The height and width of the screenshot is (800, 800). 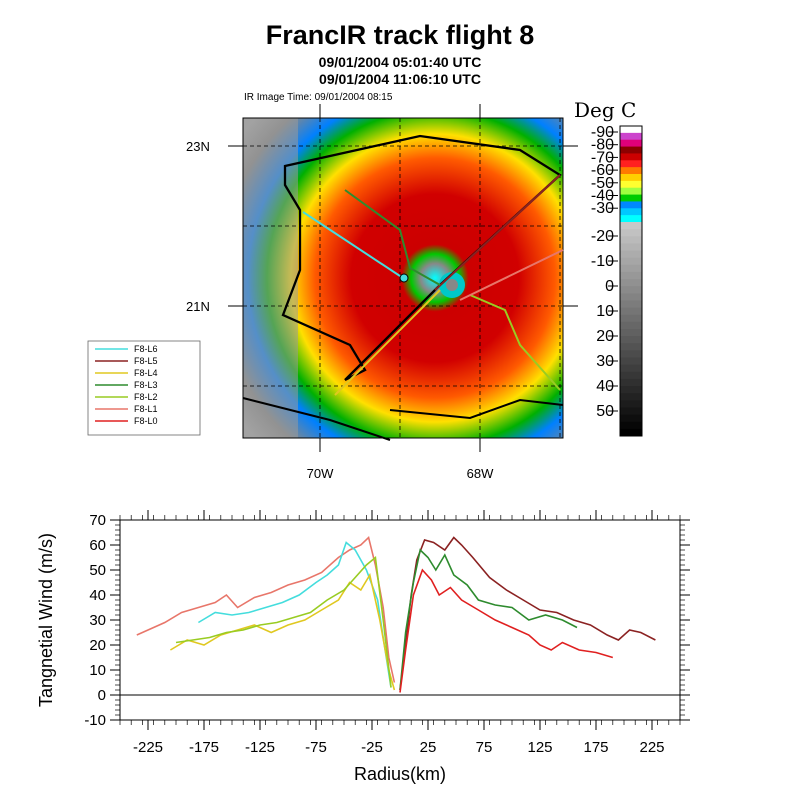 I want to click on x-tick-label: -25, so click(x=372, y=747).